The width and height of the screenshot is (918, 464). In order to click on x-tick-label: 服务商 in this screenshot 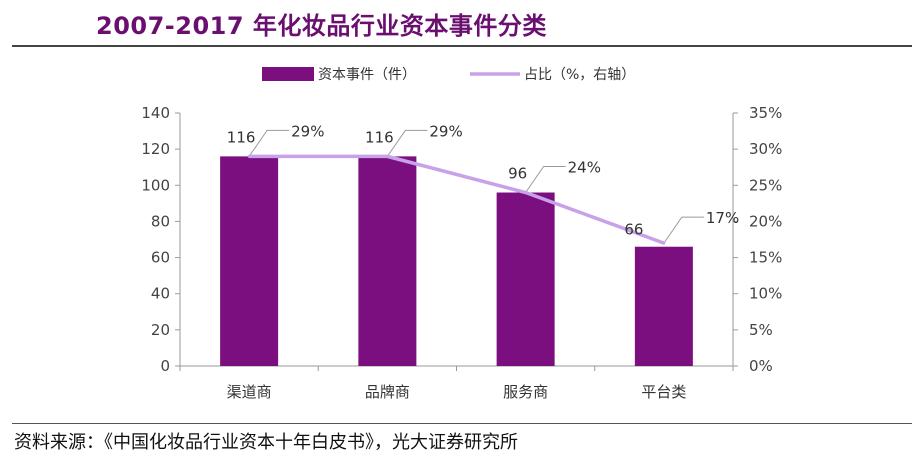, I will do `click(525, 392)`.